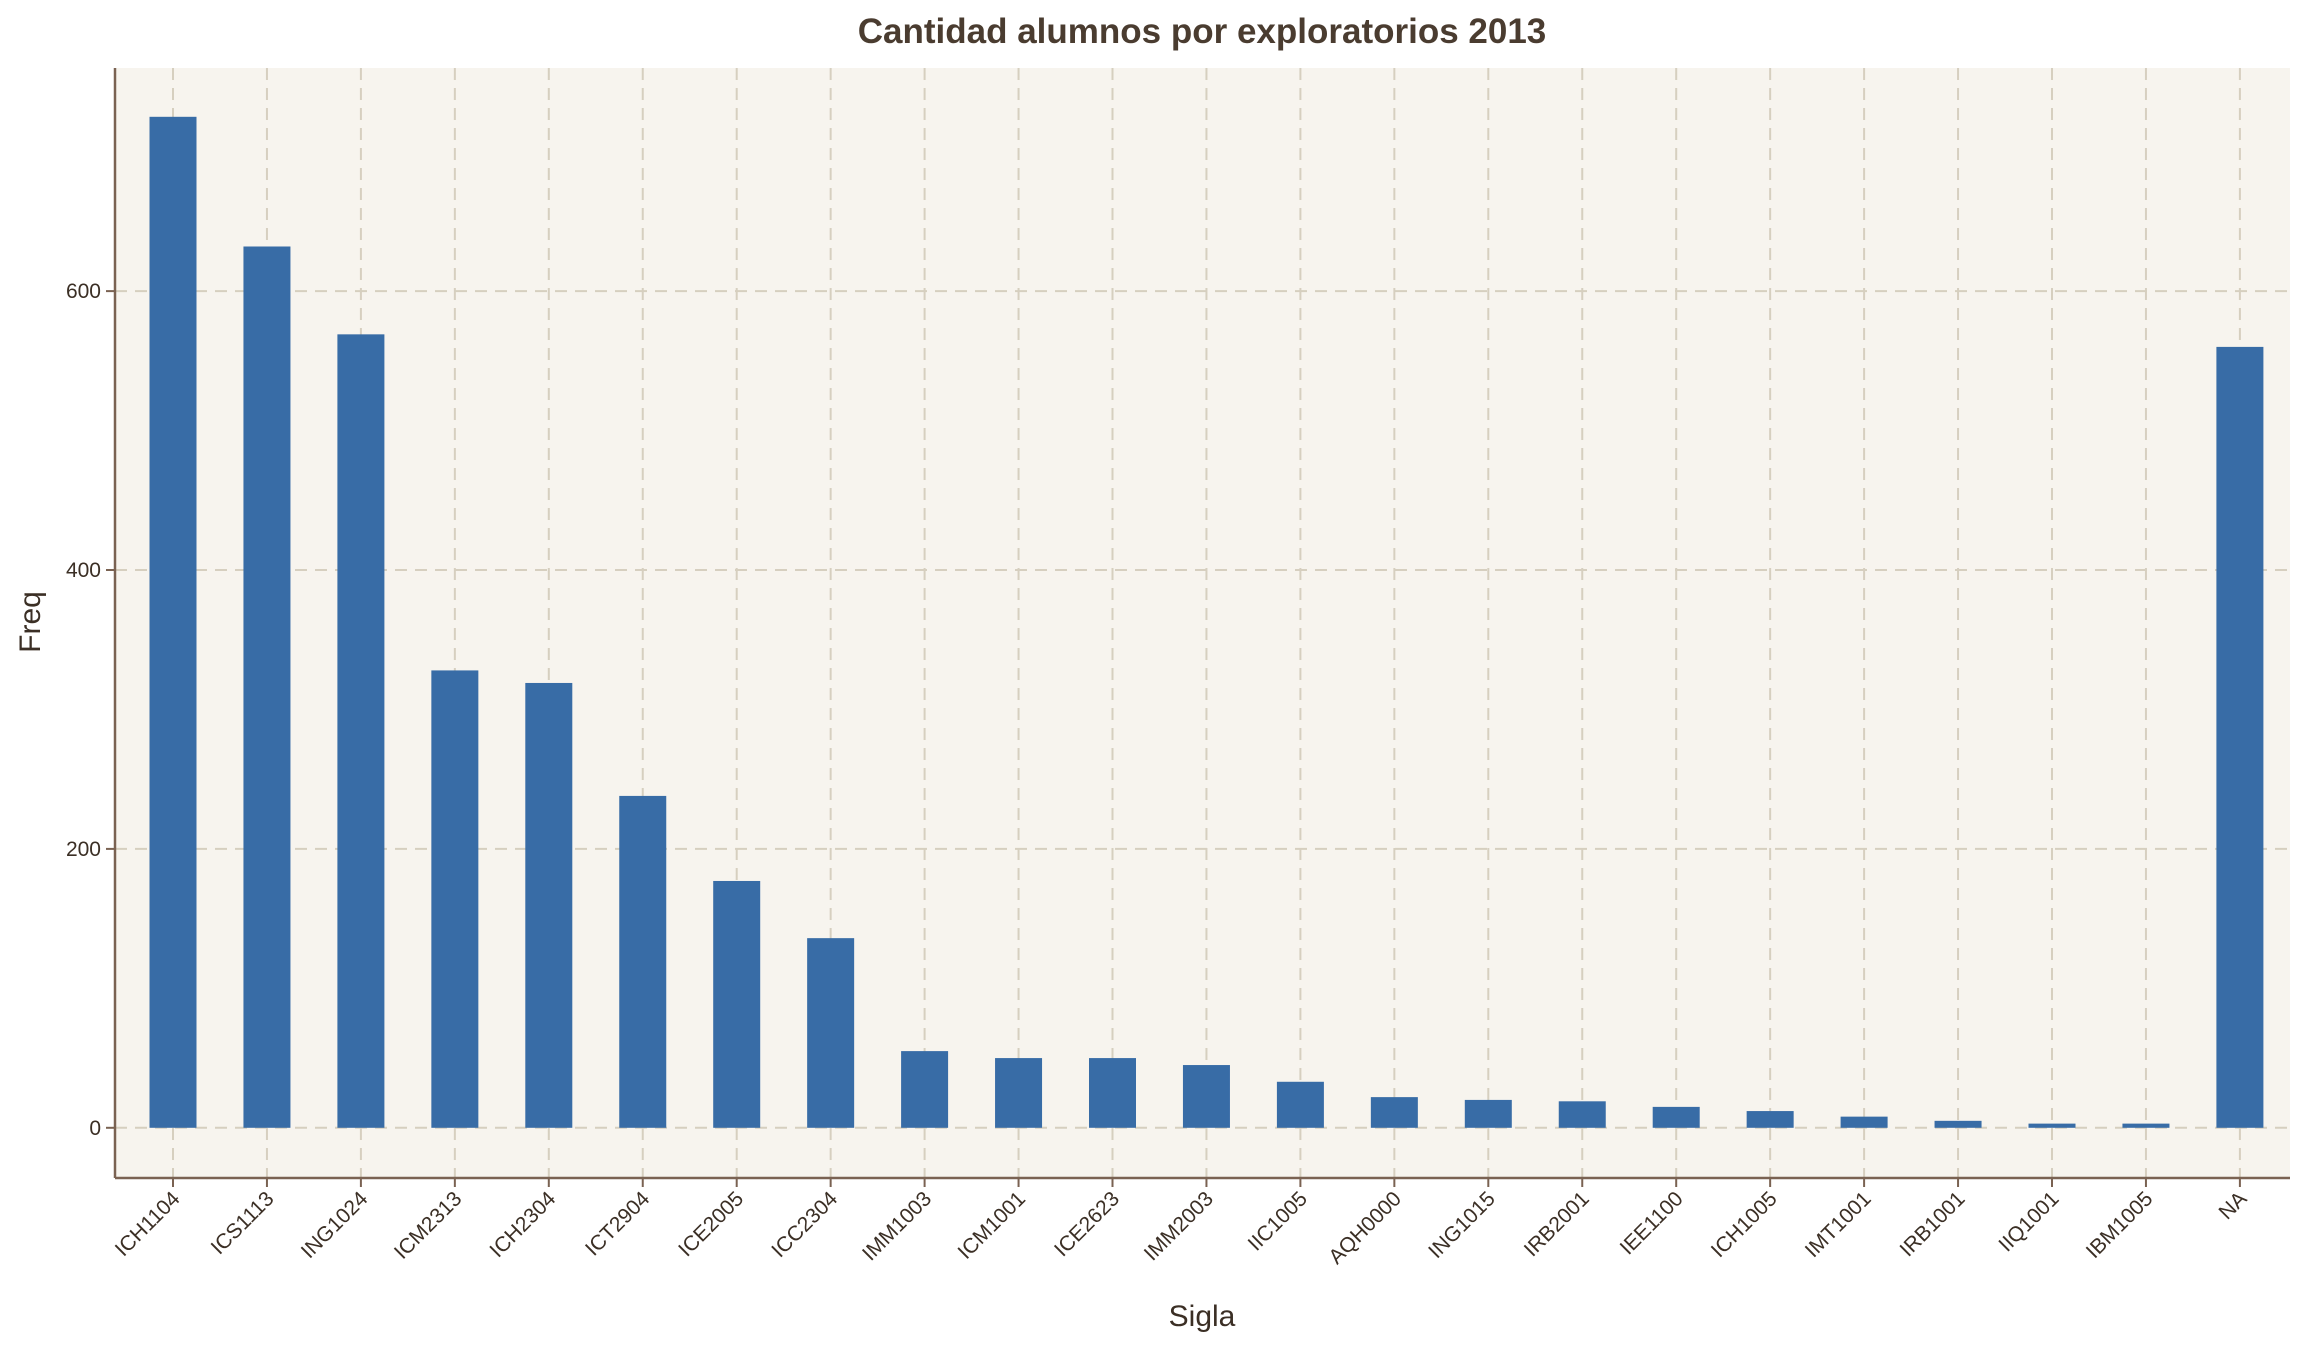 The height and width of the screenshot is (1349, 2304). I want to click on bar-ING1024, so click(361, 731).